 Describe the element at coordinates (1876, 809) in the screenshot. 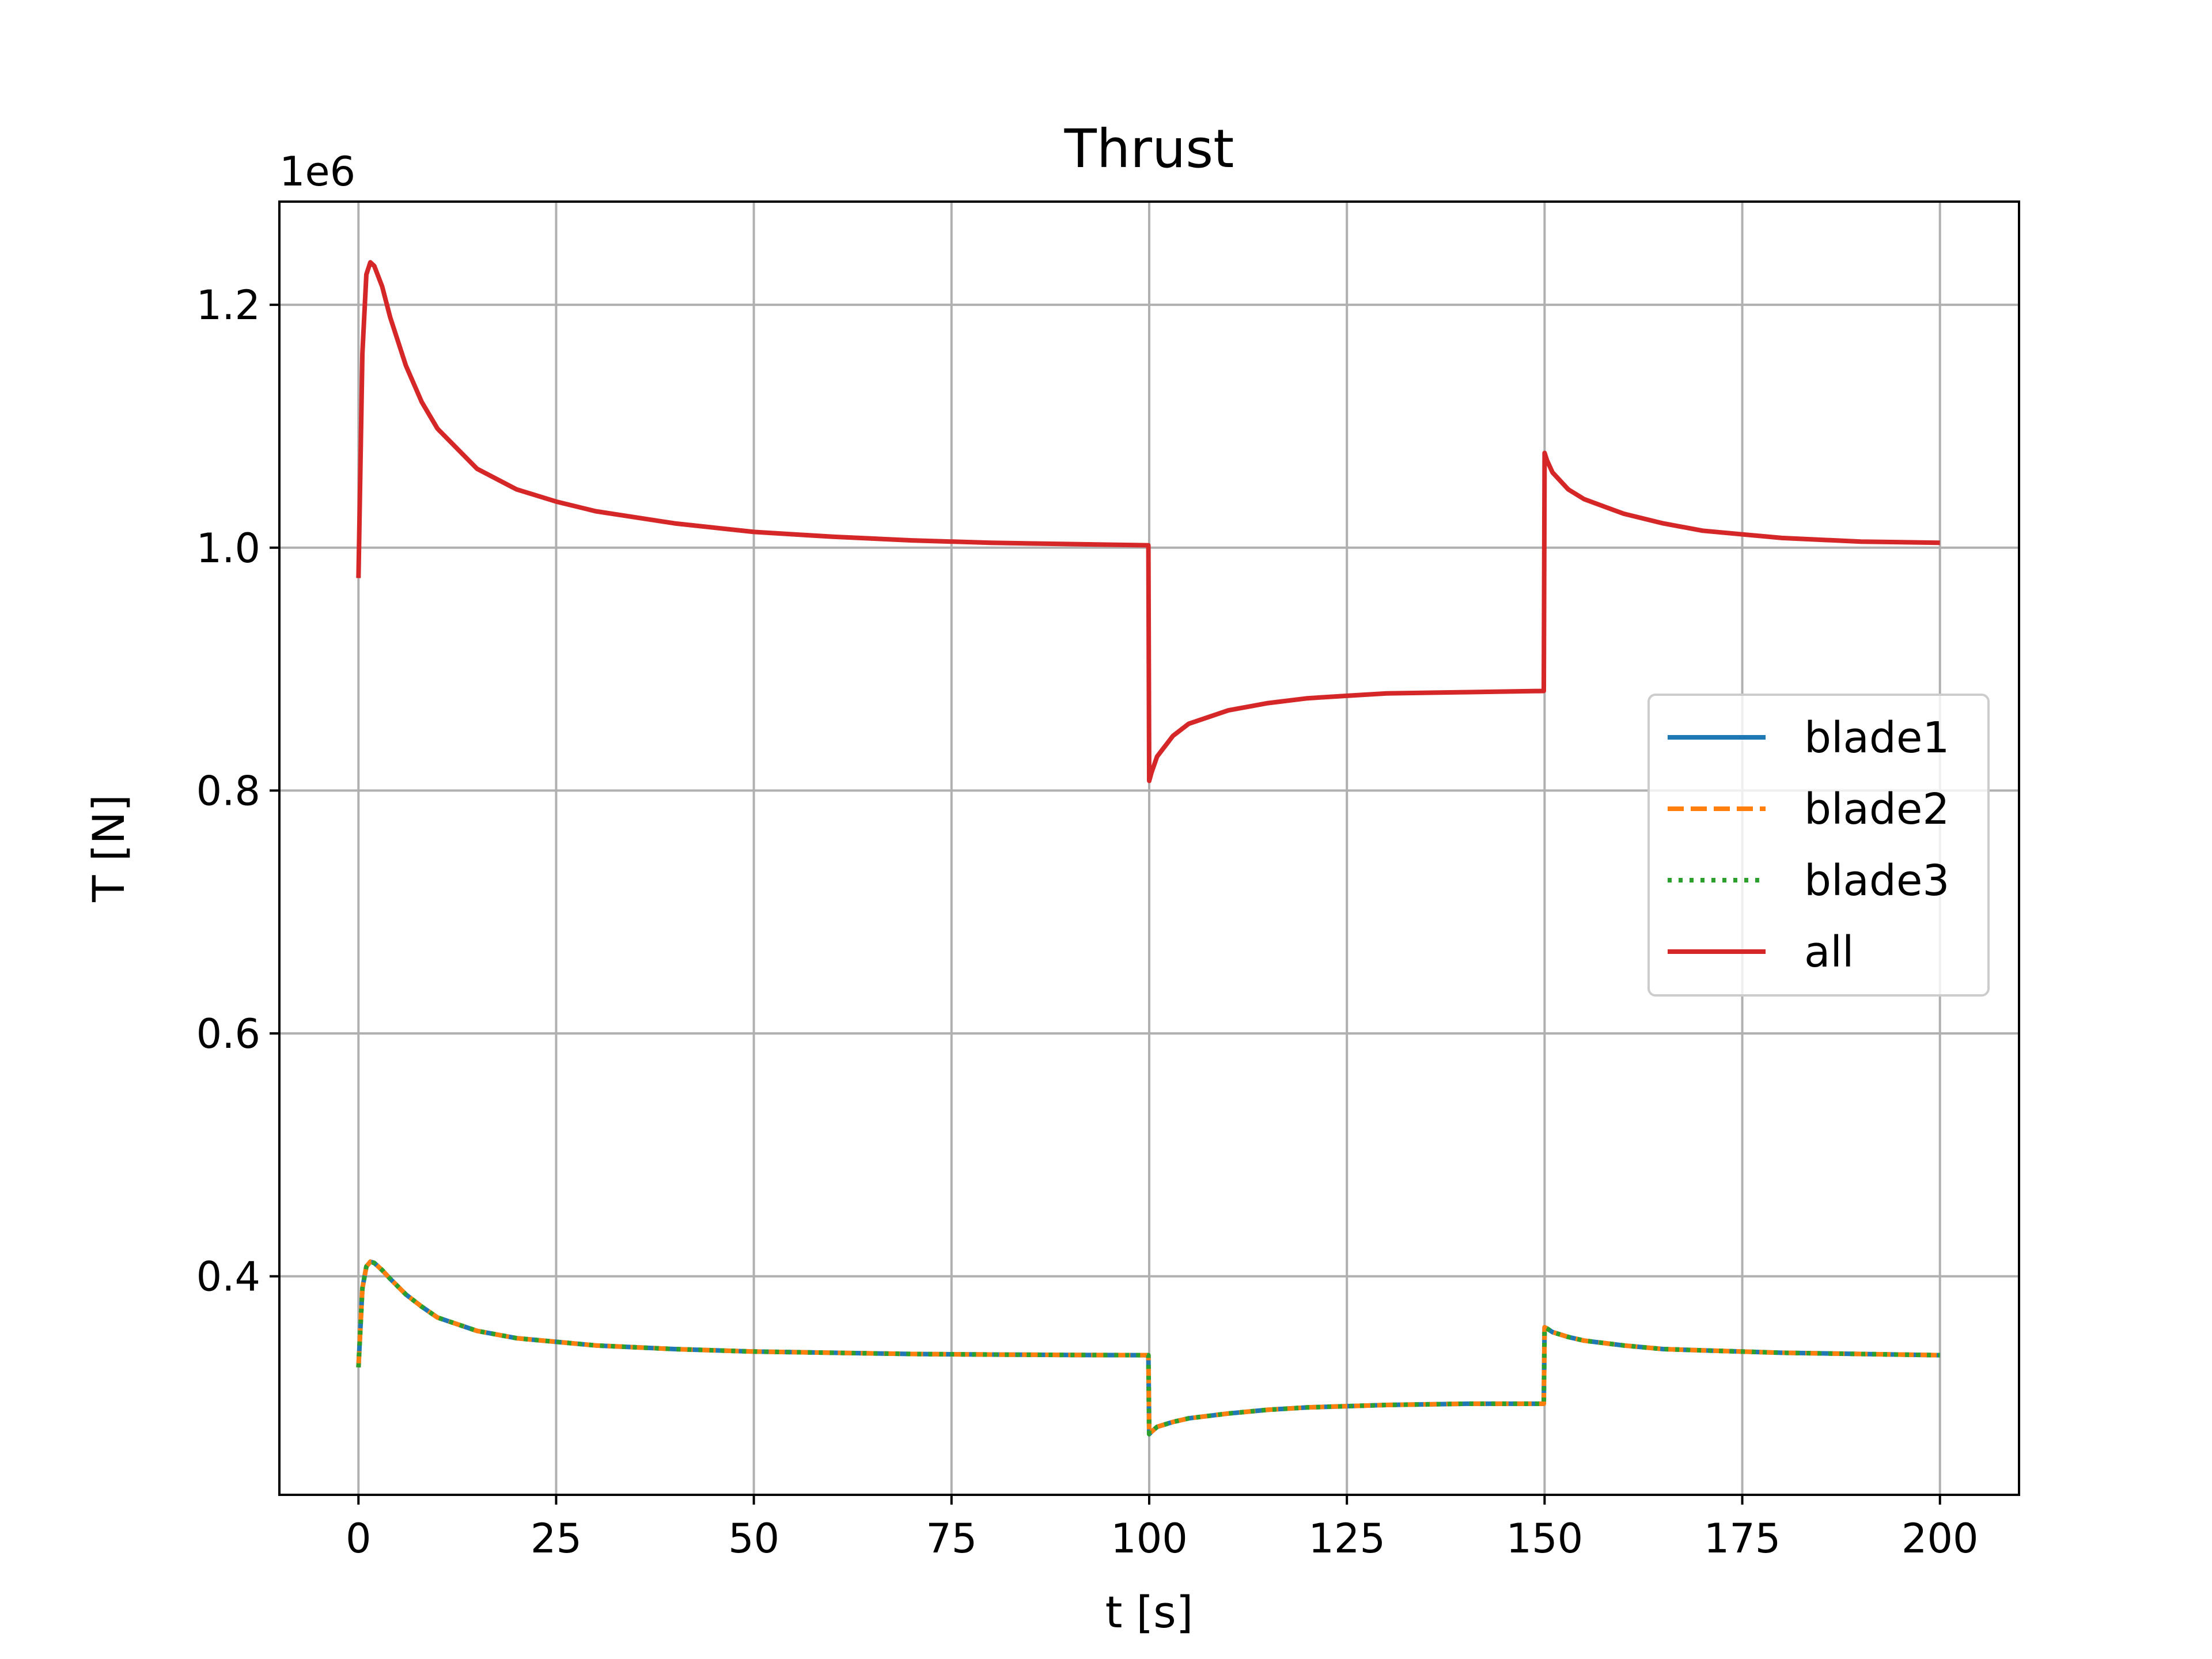

I see `legend-label-blade2: blade2` at that location.